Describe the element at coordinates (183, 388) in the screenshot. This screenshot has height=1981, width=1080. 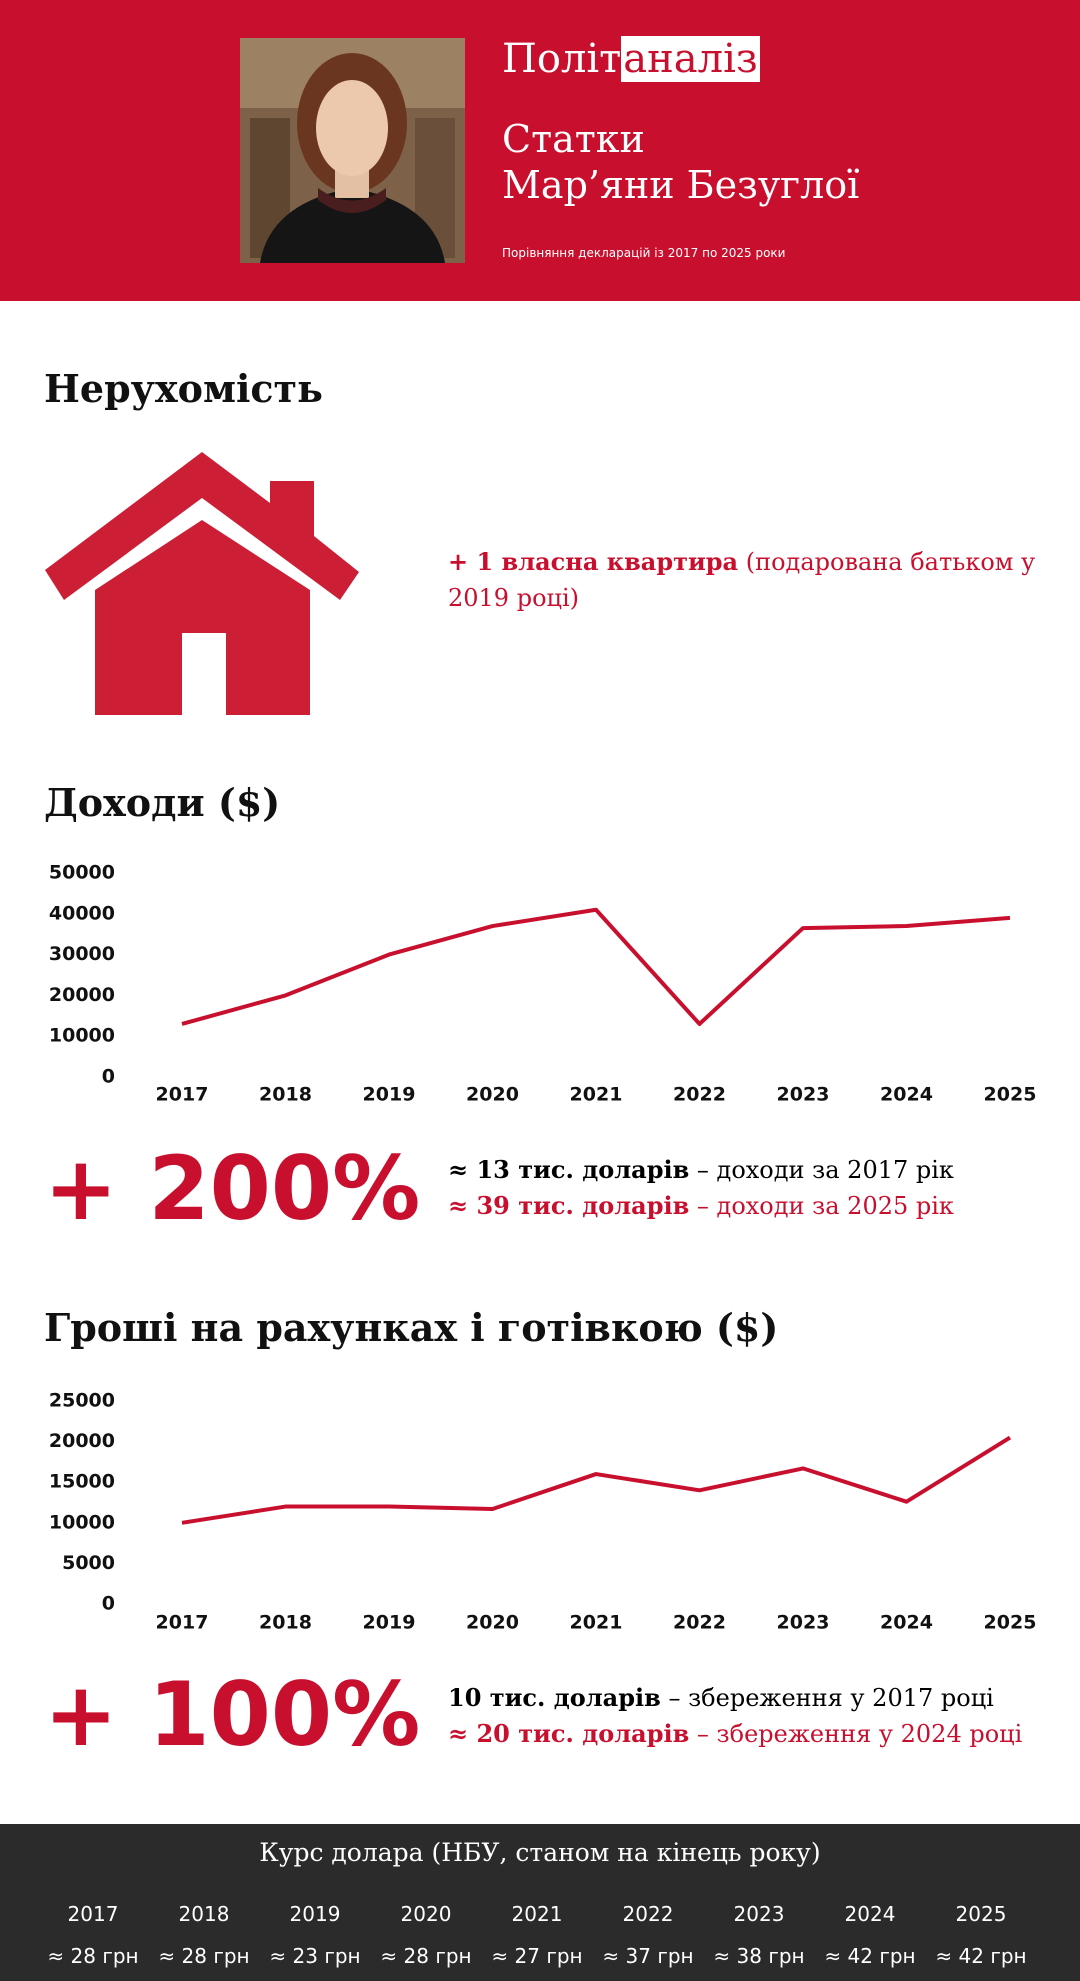
I see `section-heading: Нерухомість` at that location.